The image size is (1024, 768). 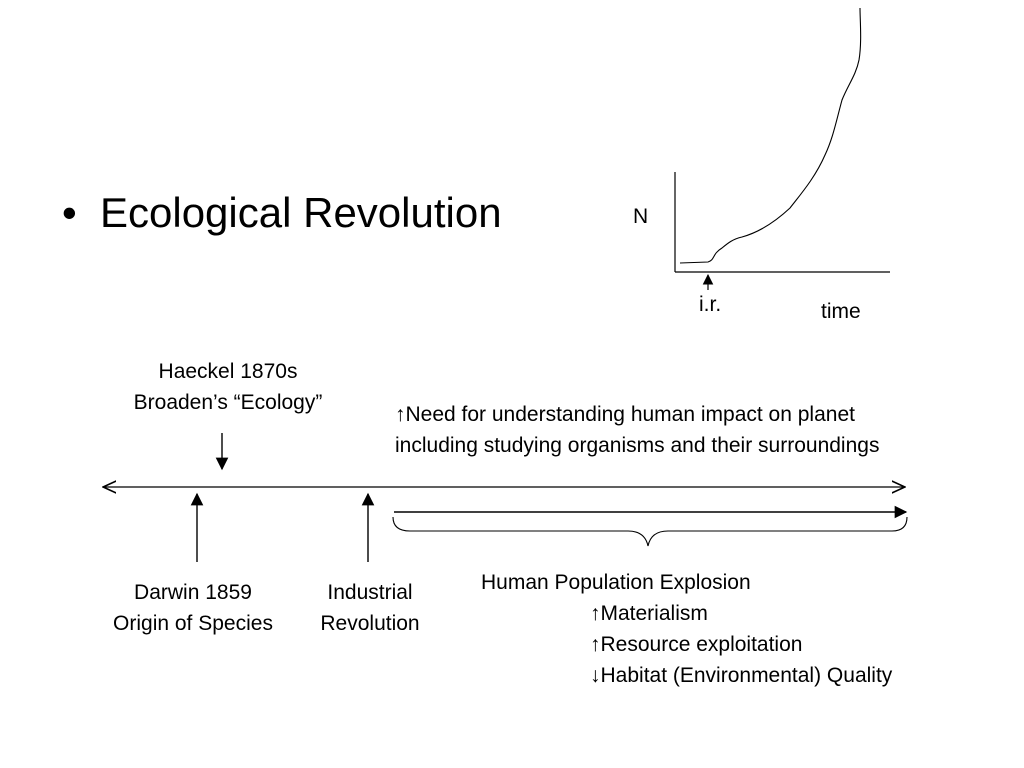 What do you see at coordinates (641, 216) in the screenshot?
I see `graph-y-label: N` at bounding box center [641, 216].